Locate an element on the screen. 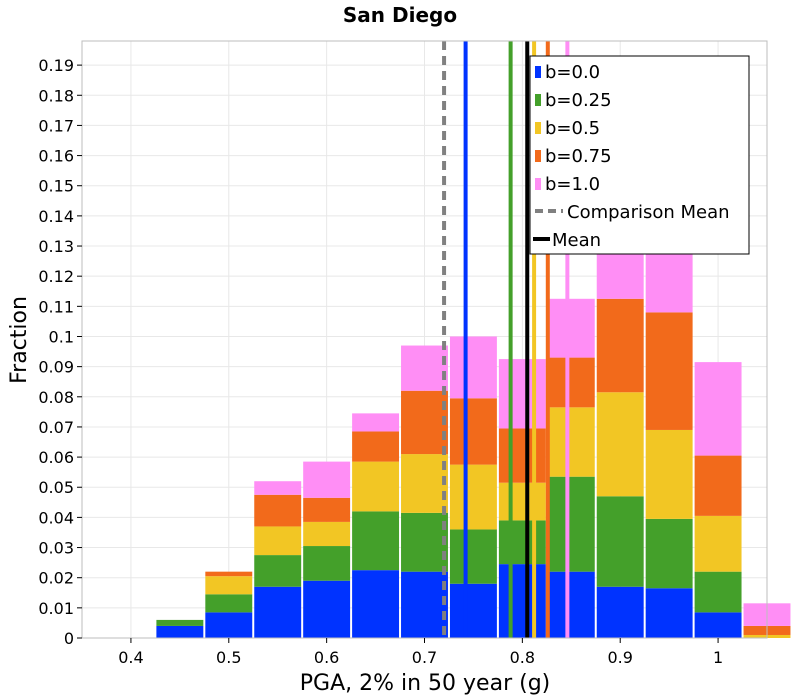 Image resolution: width=800 pixels, height=700 pixels. y-tick-label: 0.15 is located at coordinates (56, 186).